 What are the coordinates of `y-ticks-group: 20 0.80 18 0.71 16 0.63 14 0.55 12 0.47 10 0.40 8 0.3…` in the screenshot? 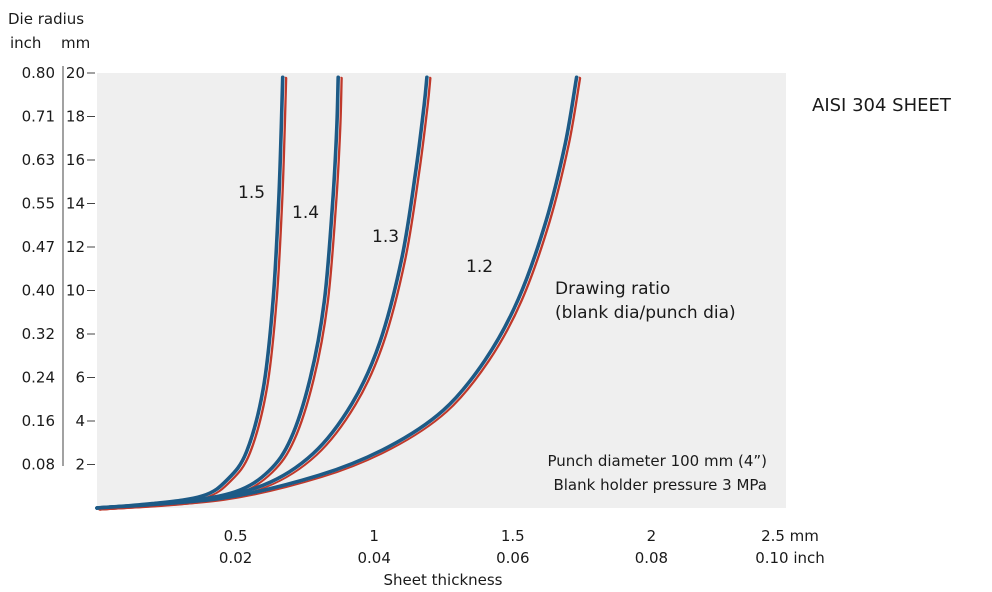 It's located at (58, 269).